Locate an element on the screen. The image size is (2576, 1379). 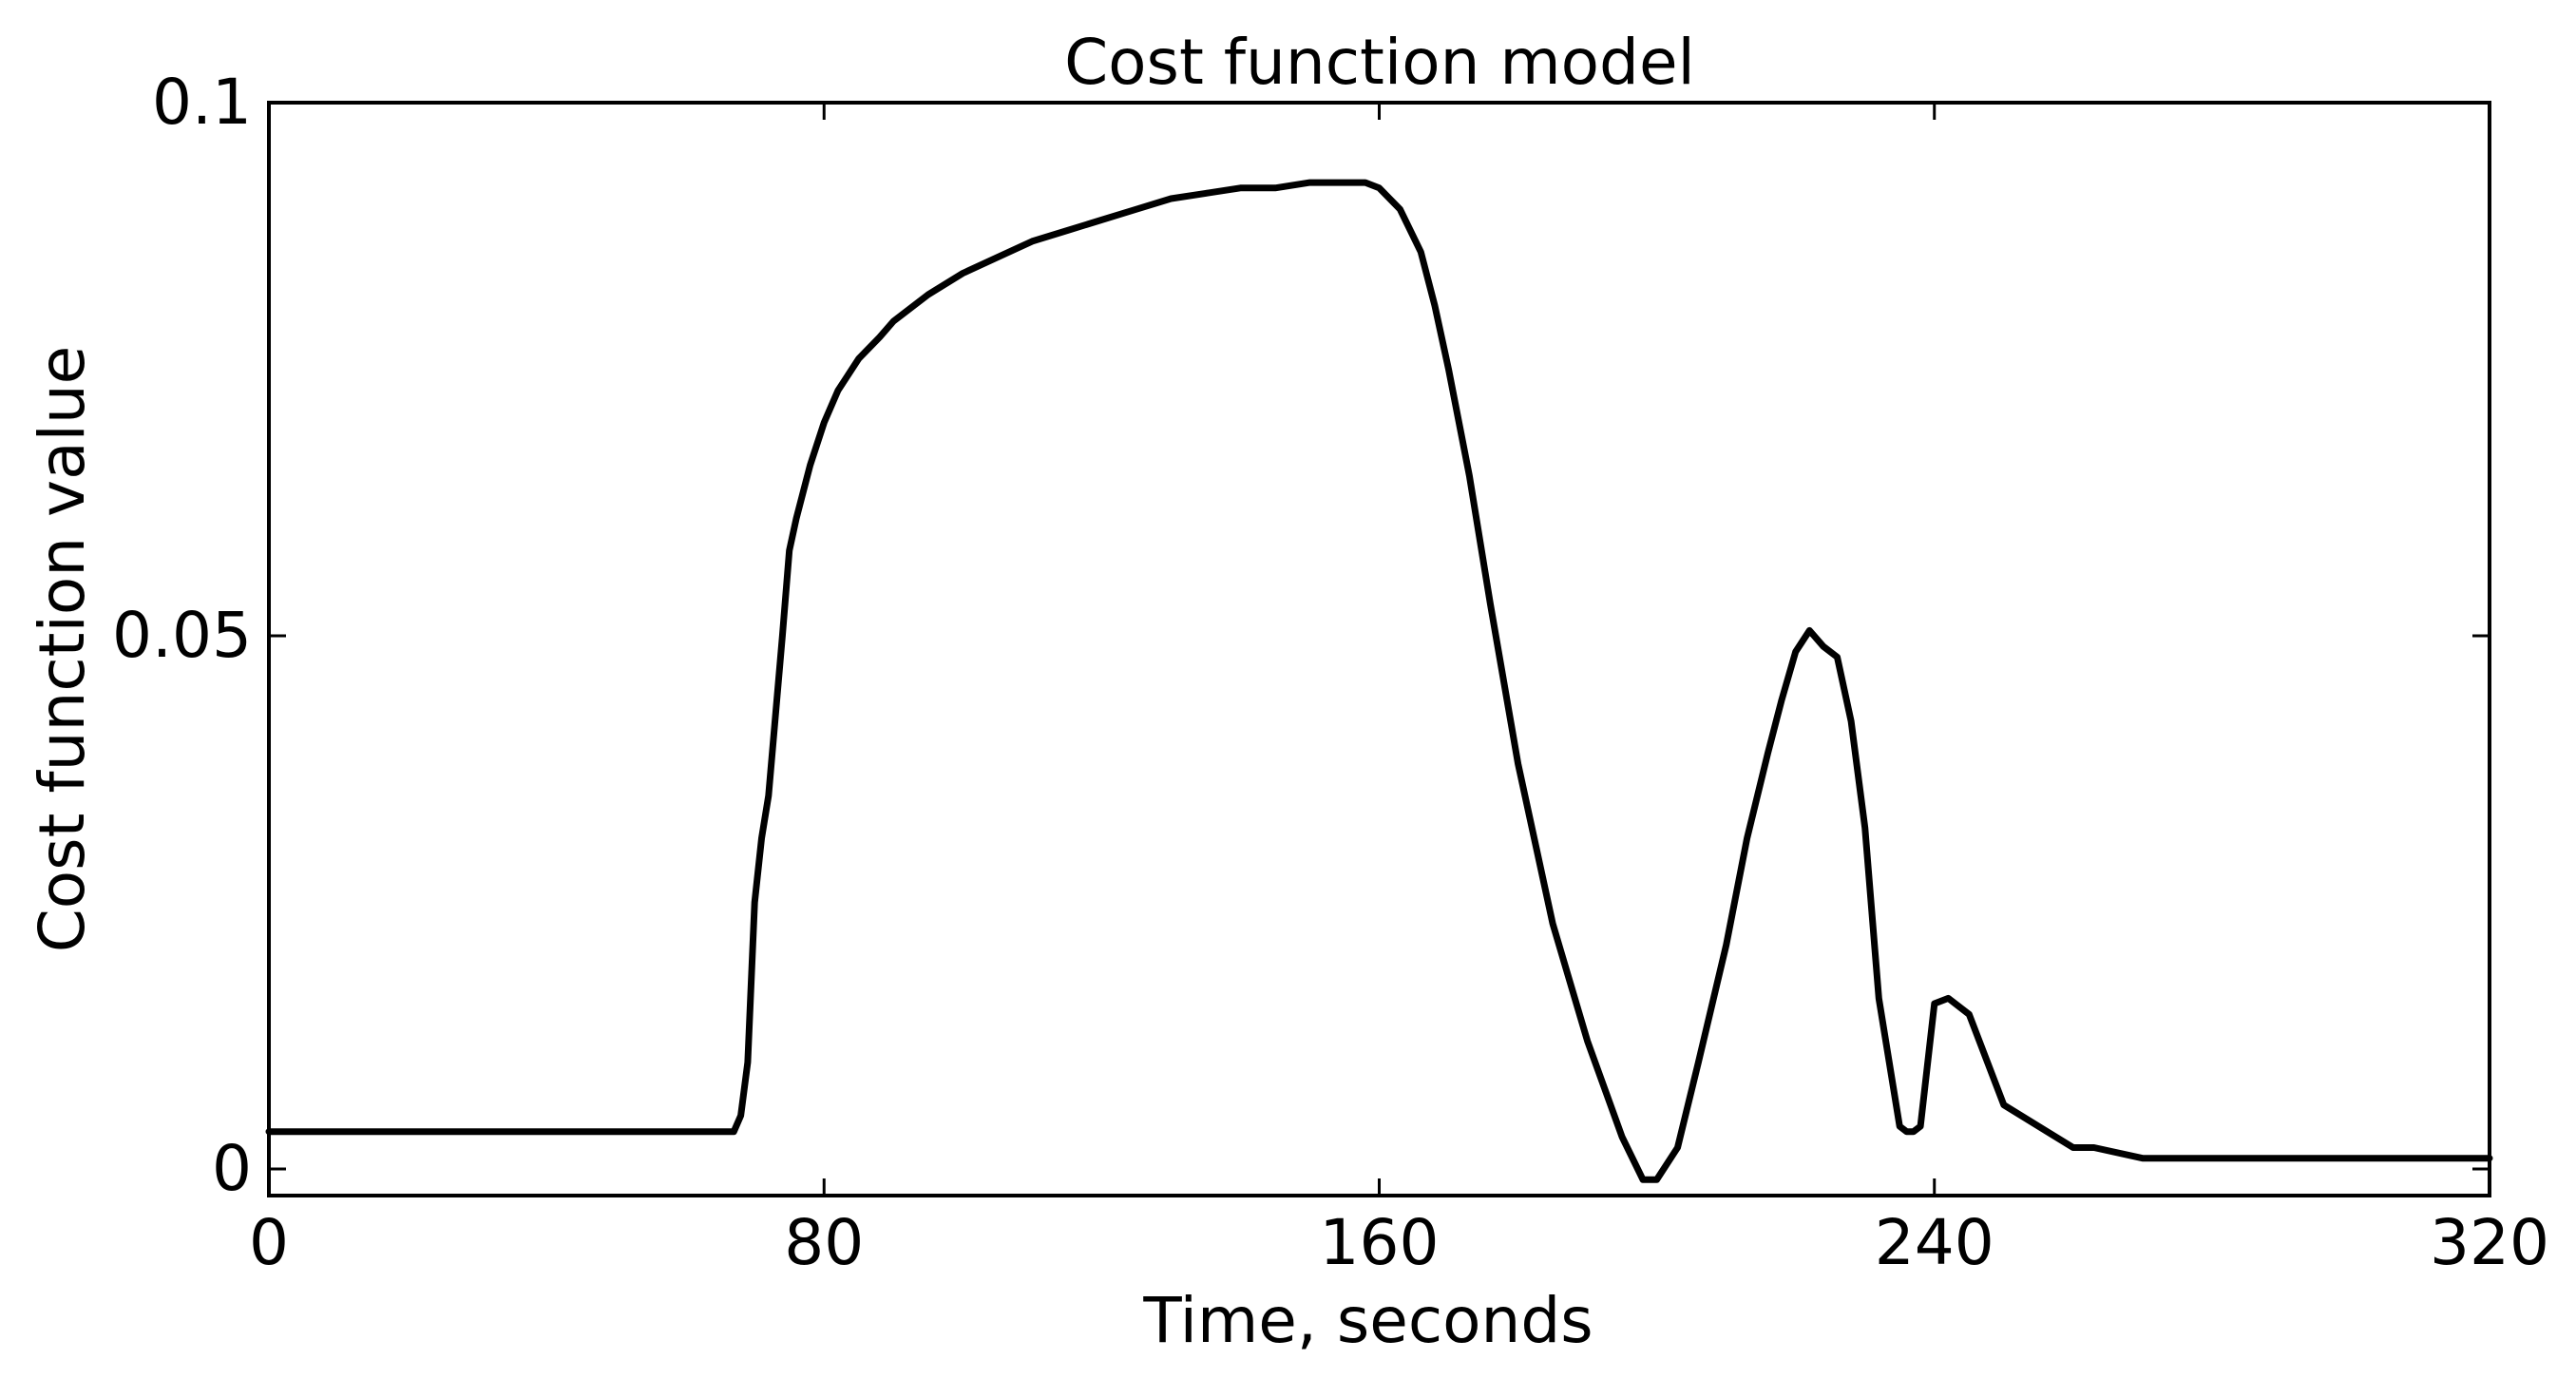
x-tick-label-2: 160 is located at coordinates (1380, 1242).